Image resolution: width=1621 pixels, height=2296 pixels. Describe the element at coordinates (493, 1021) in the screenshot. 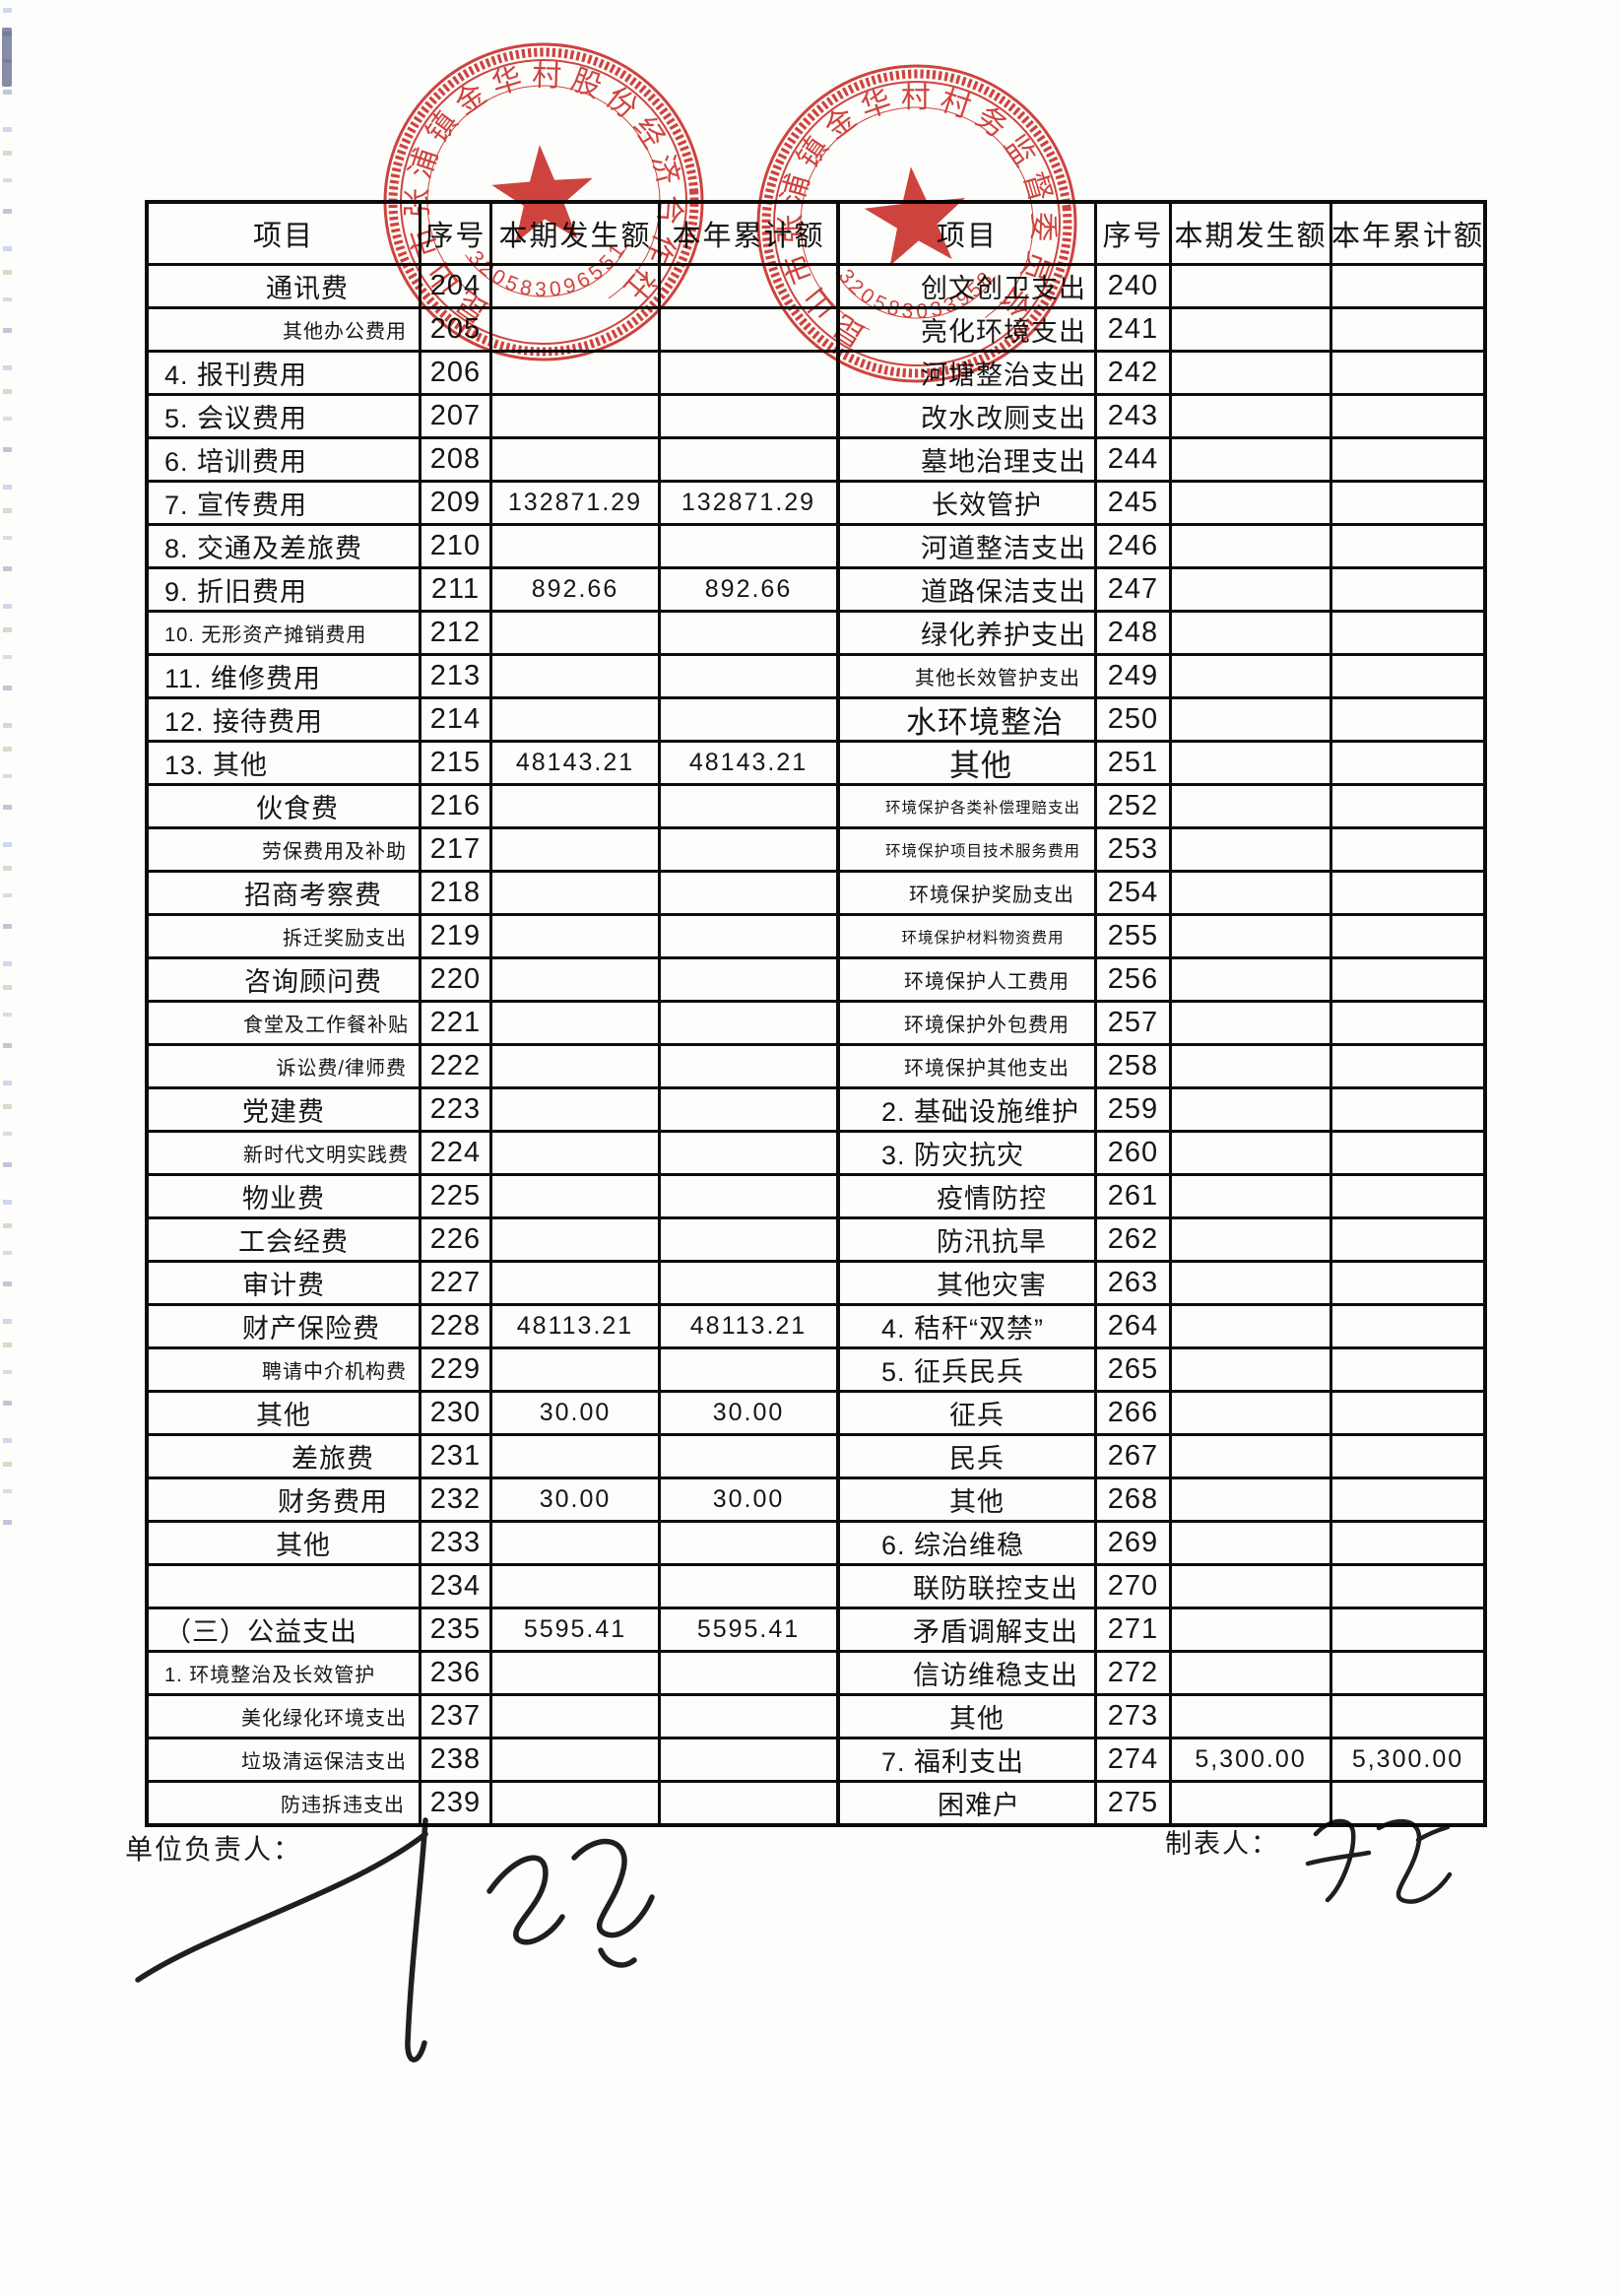

I see `table-row: 食堂及工作餐补贴 221` at that location.